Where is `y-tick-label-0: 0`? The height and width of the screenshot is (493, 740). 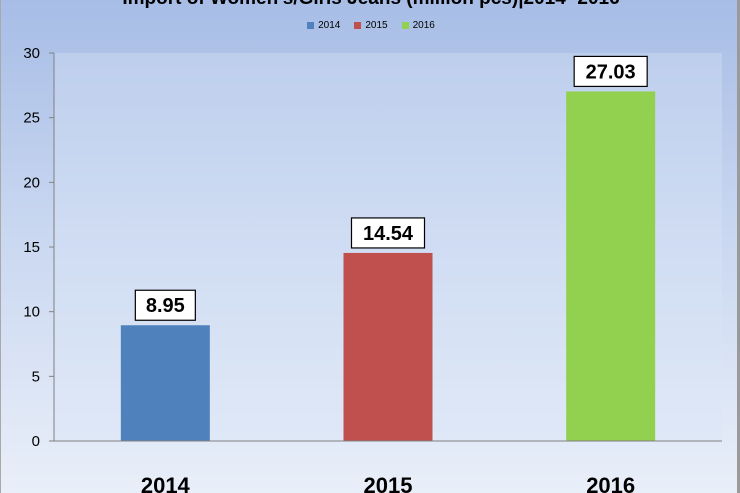 y-tick-label-0: 0 is located at coordinates (36, 441).